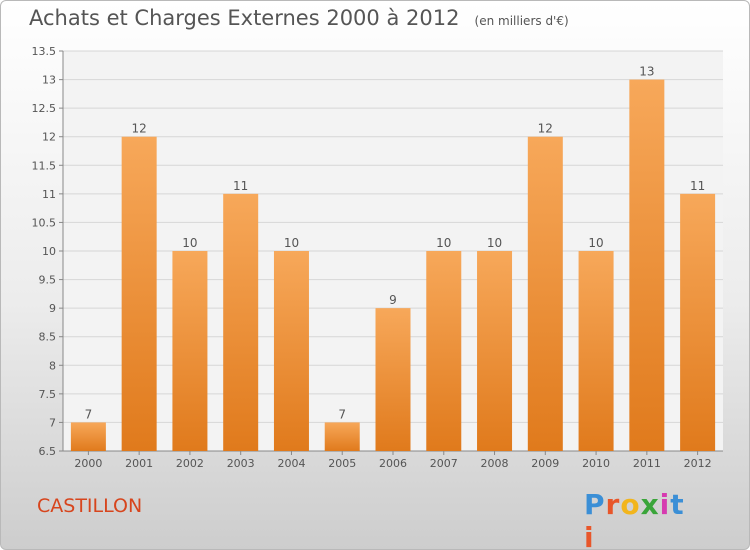  I want to click on logo-letter: t, so click(677, 504).